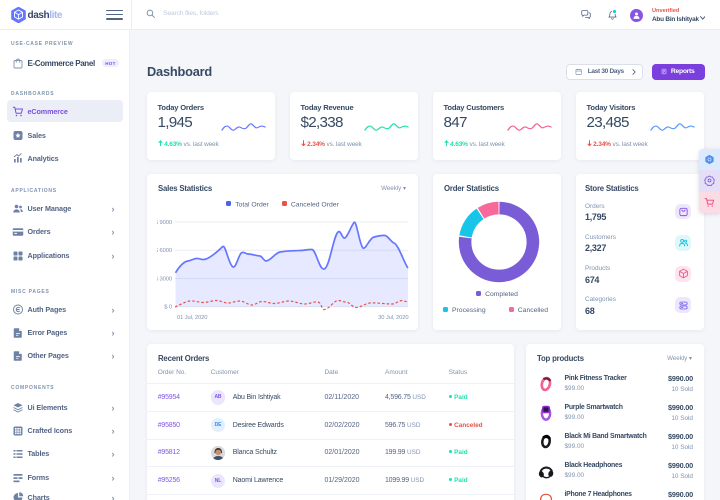 The width and height of the screenshot is (720, 500). I want to click on svg-text: $ 0, so click(168, 308).